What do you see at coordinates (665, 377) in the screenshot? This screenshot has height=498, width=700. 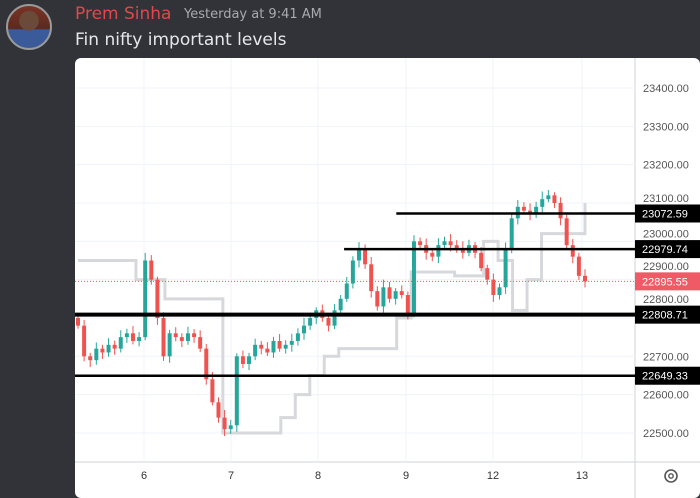 I see `level-label: 22649.33` at bounding box center [665, 377].